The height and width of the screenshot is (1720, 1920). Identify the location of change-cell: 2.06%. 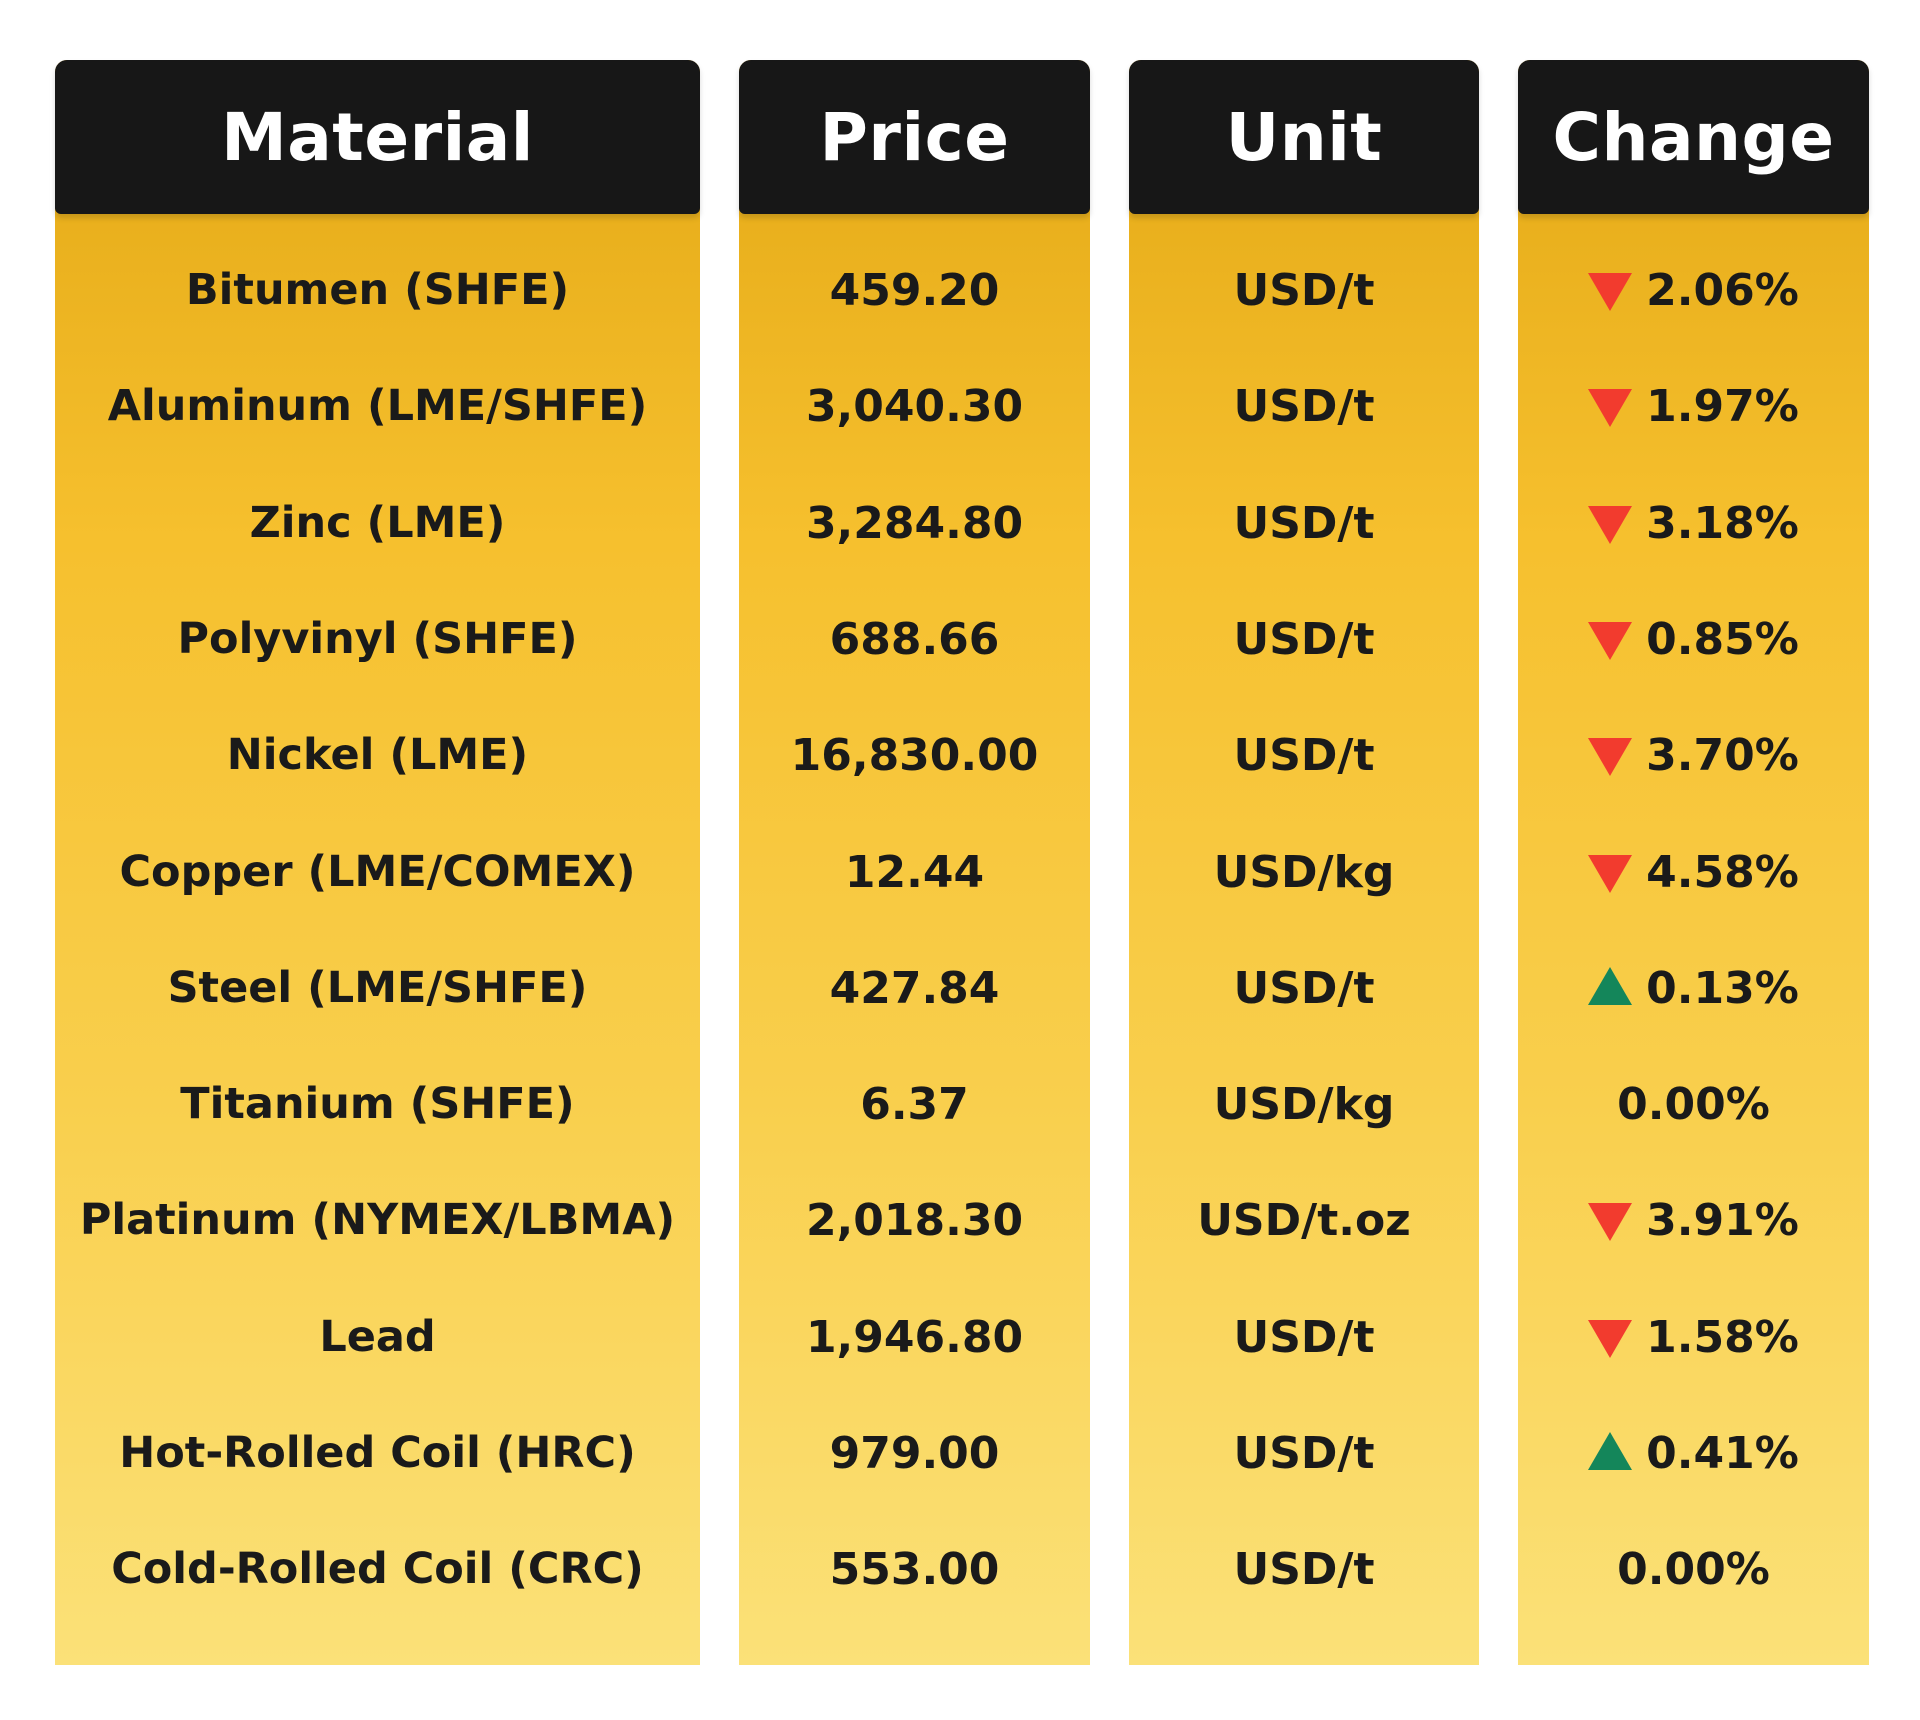
(1693, 290).